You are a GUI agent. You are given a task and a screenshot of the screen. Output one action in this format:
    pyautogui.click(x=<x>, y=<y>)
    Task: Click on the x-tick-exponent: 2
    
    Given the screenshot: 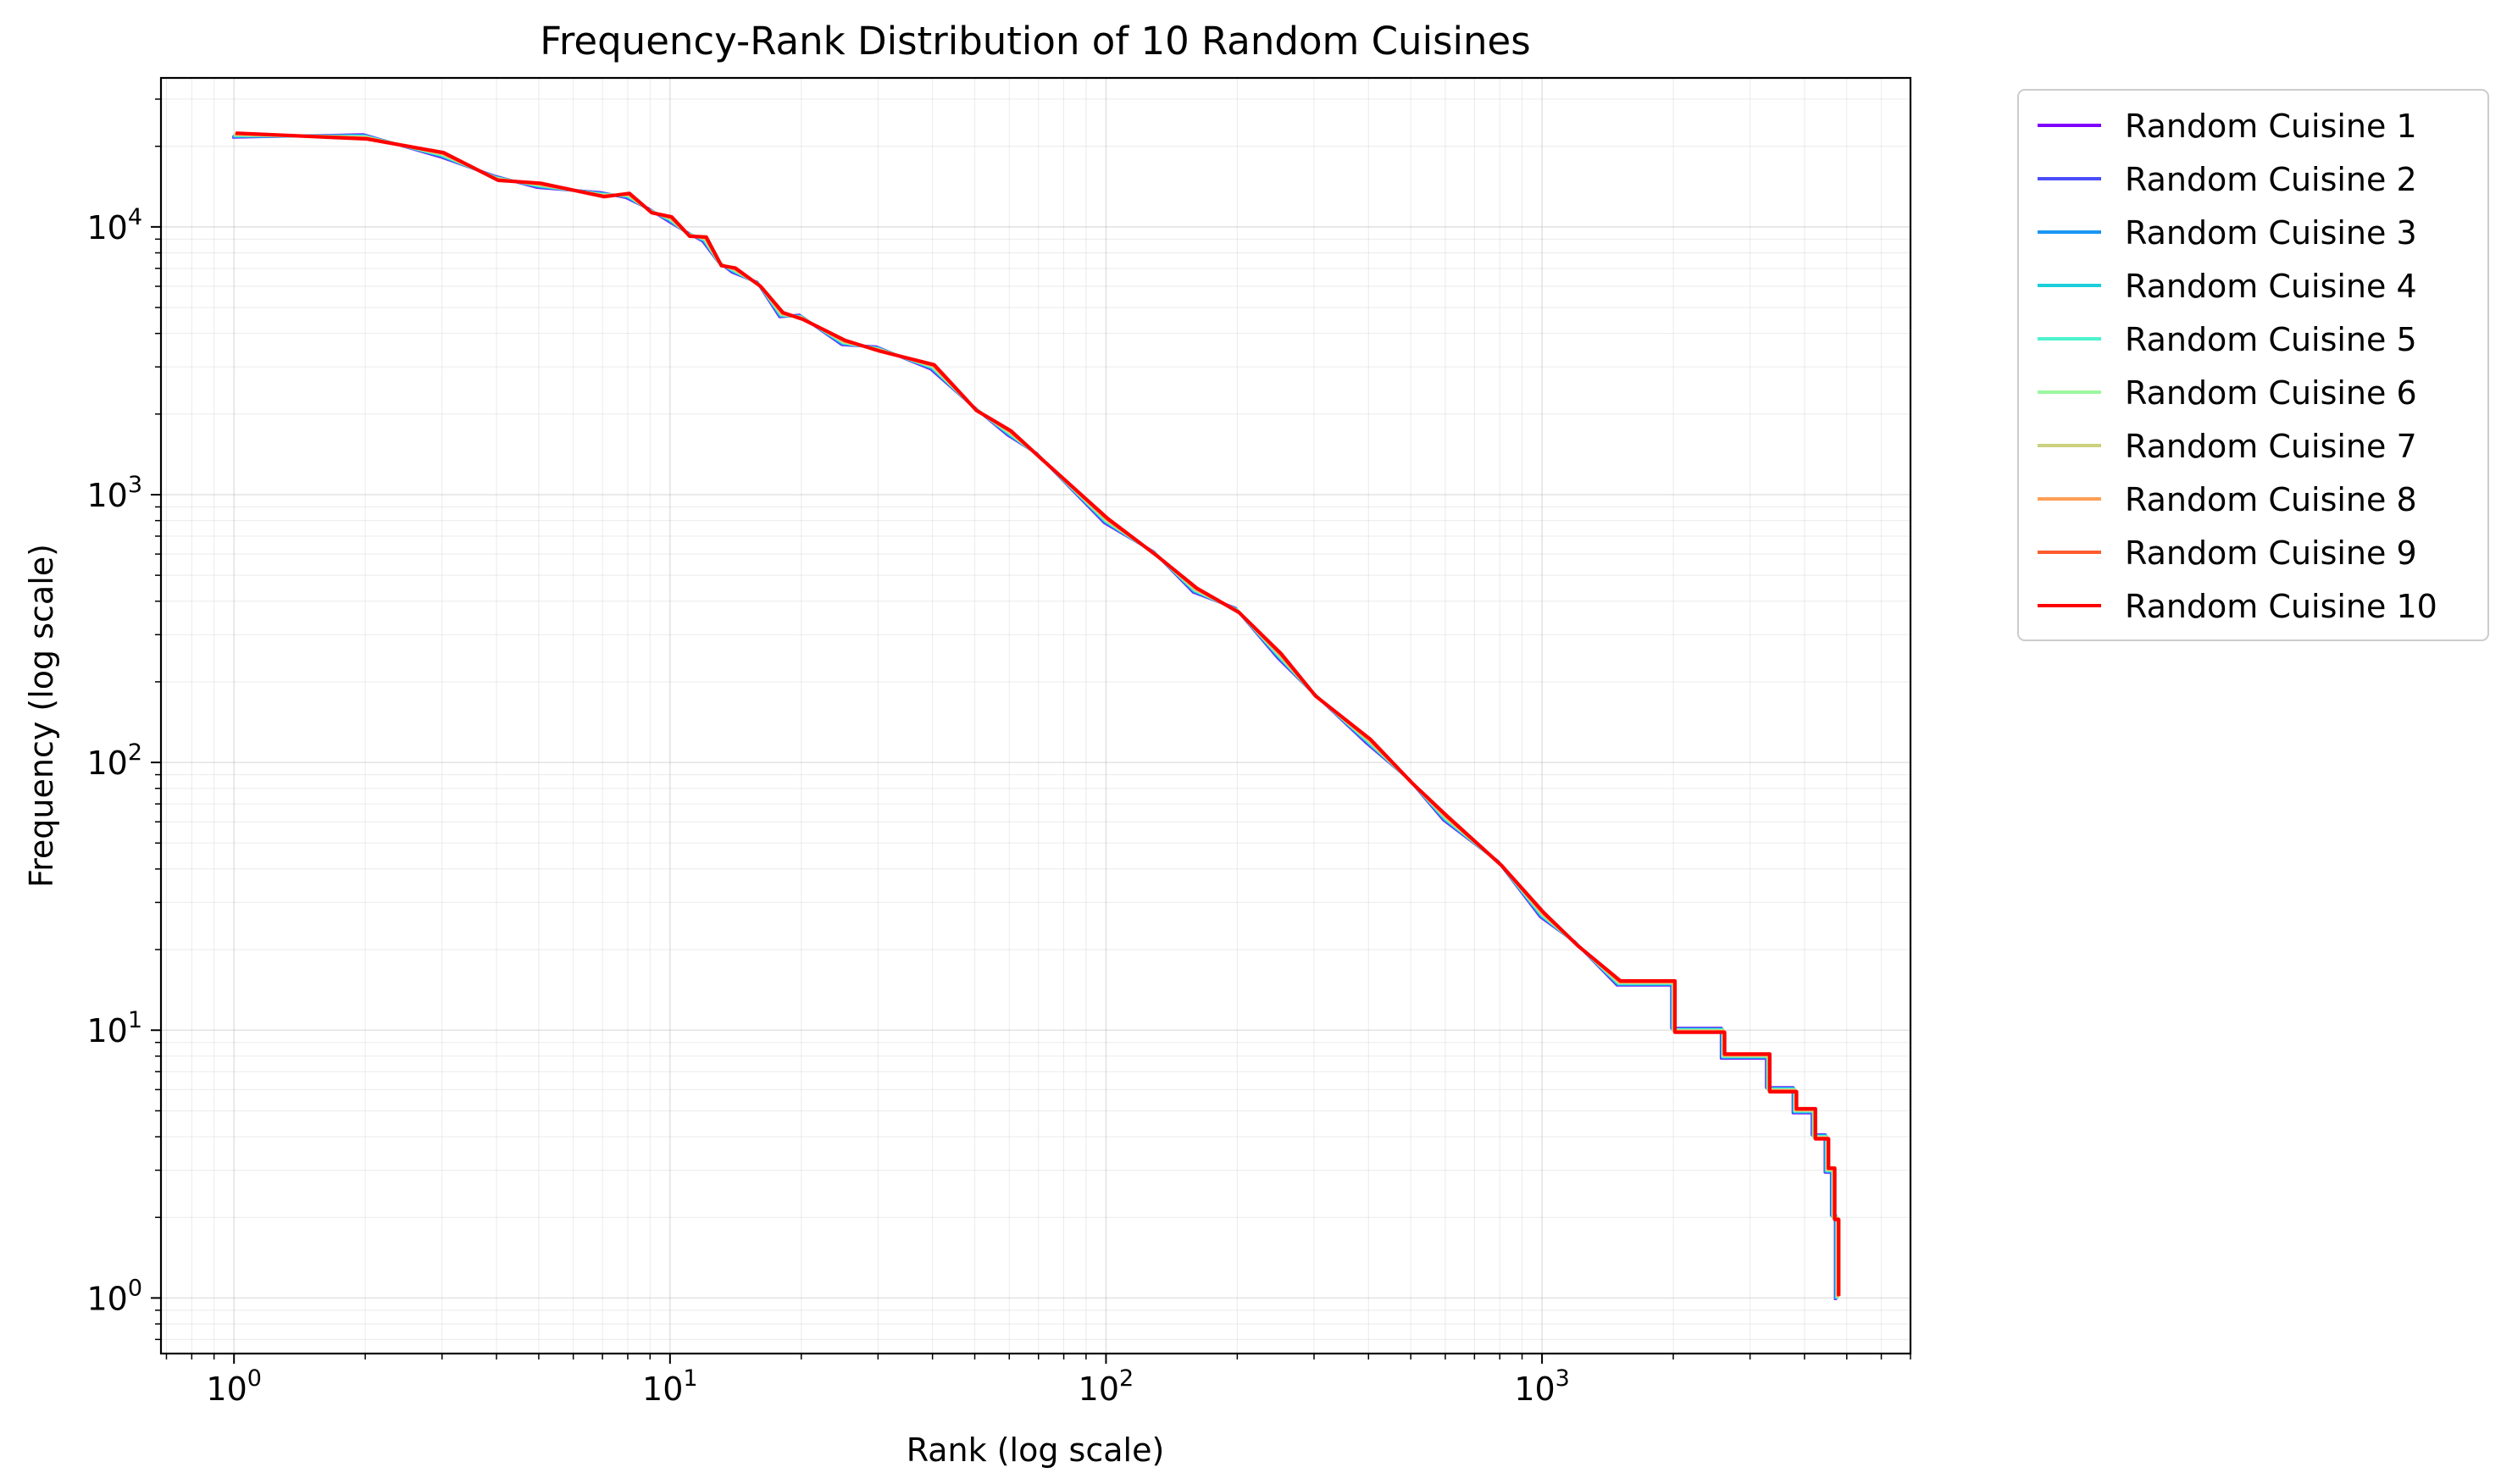 What is the action you would take?
    pyautogui.click(x=1126, y=1378)
    